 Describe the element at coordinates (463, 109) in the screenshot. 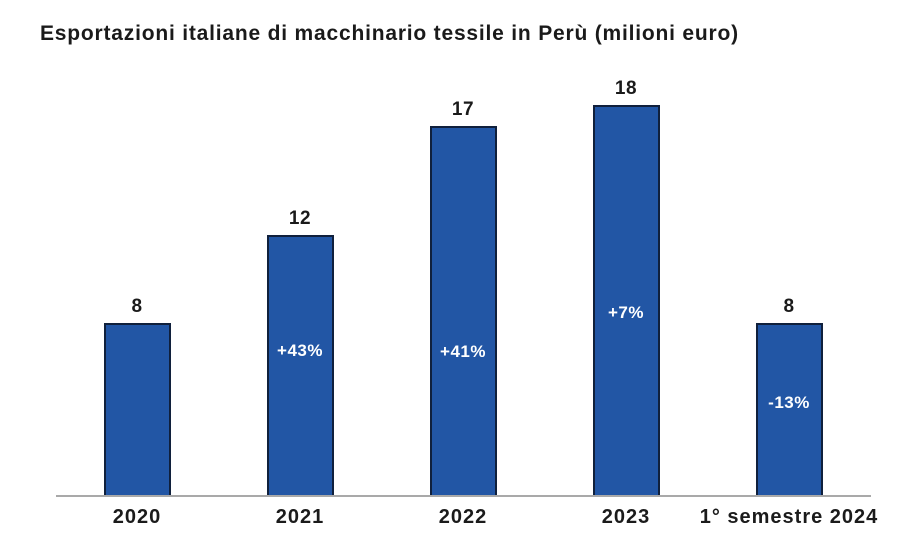

I see `bar-value-label-2022: 17` at that location.